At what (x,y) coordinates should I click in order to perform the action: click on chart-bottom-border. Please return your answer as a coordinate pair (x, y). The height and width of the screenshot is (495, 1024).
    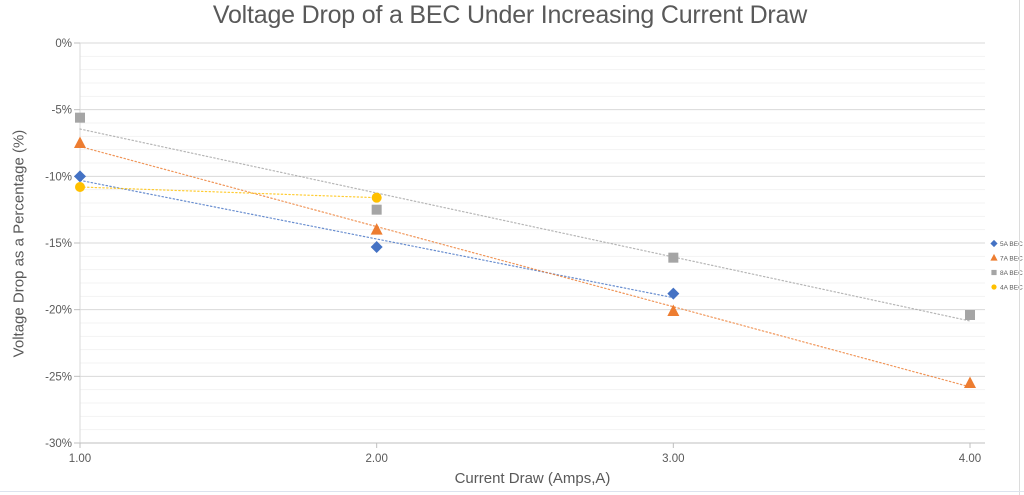
    Looking at the image, I should click on (512, 491).